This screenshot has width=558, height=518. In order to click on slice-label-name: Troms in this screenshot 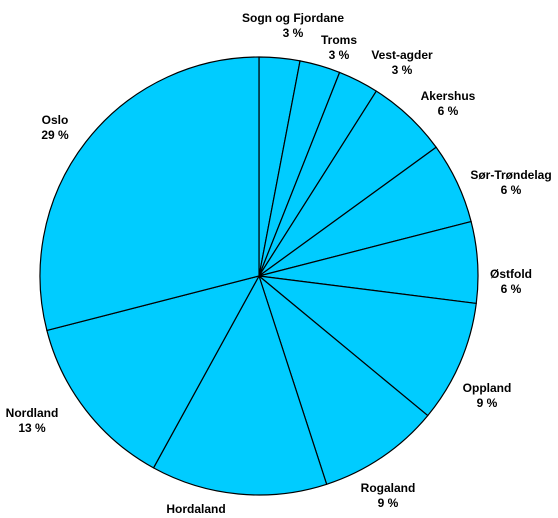, I will do `click(339, 40)`.